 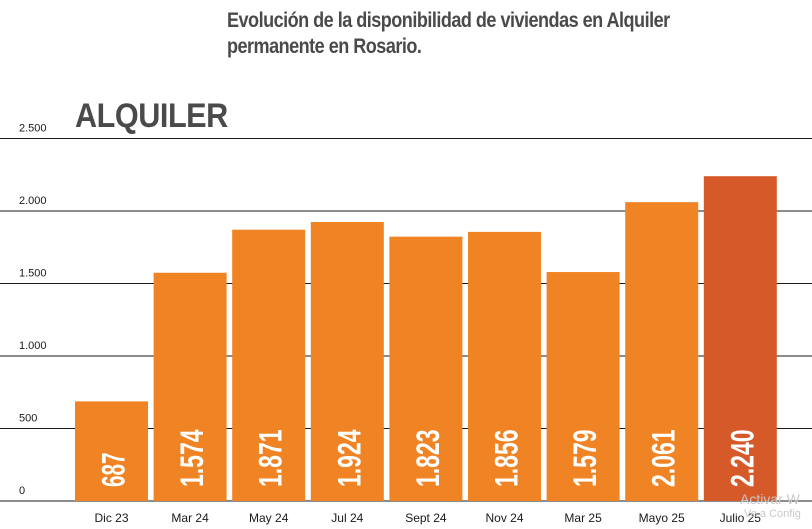 I want to click on x-tick-label: Sept 24, so click(x=426, y=518).